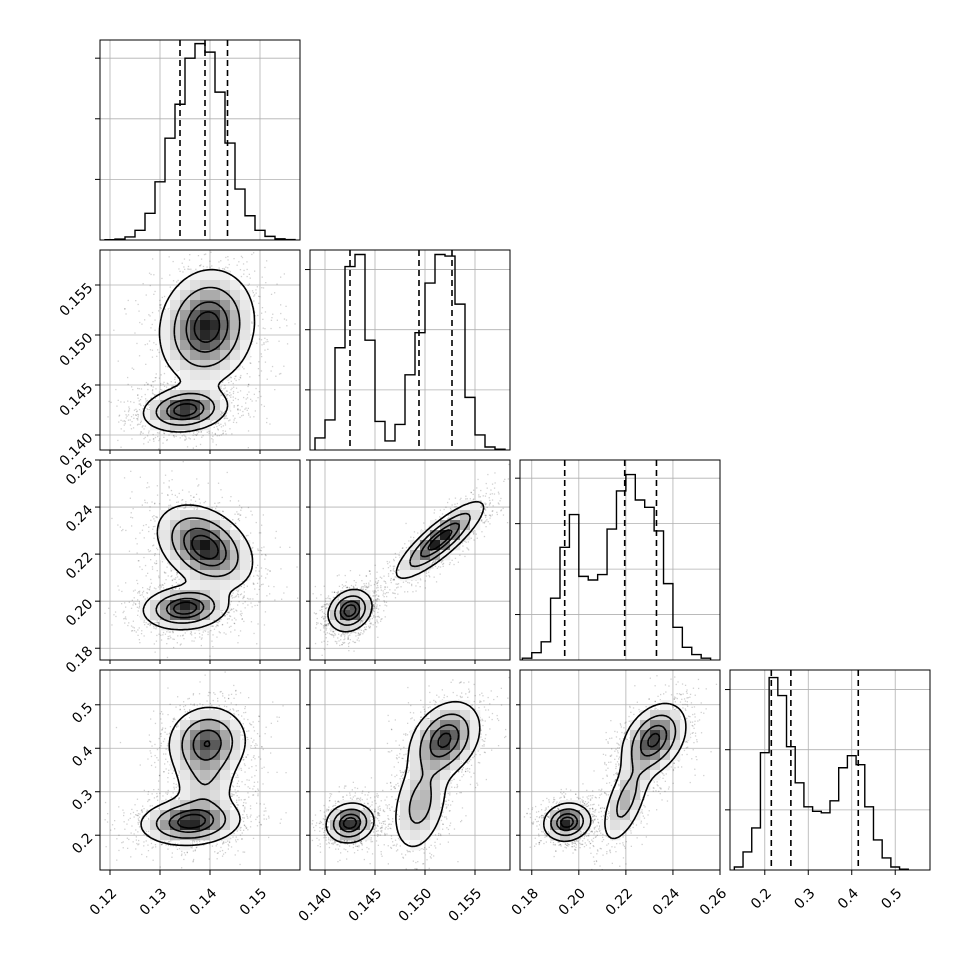 The height and width of the screenshot is (970, 970). Describe the element at coordinates (253, 901) in the screenshot. I see `xtick-label-0-3: 0.15` at that location.